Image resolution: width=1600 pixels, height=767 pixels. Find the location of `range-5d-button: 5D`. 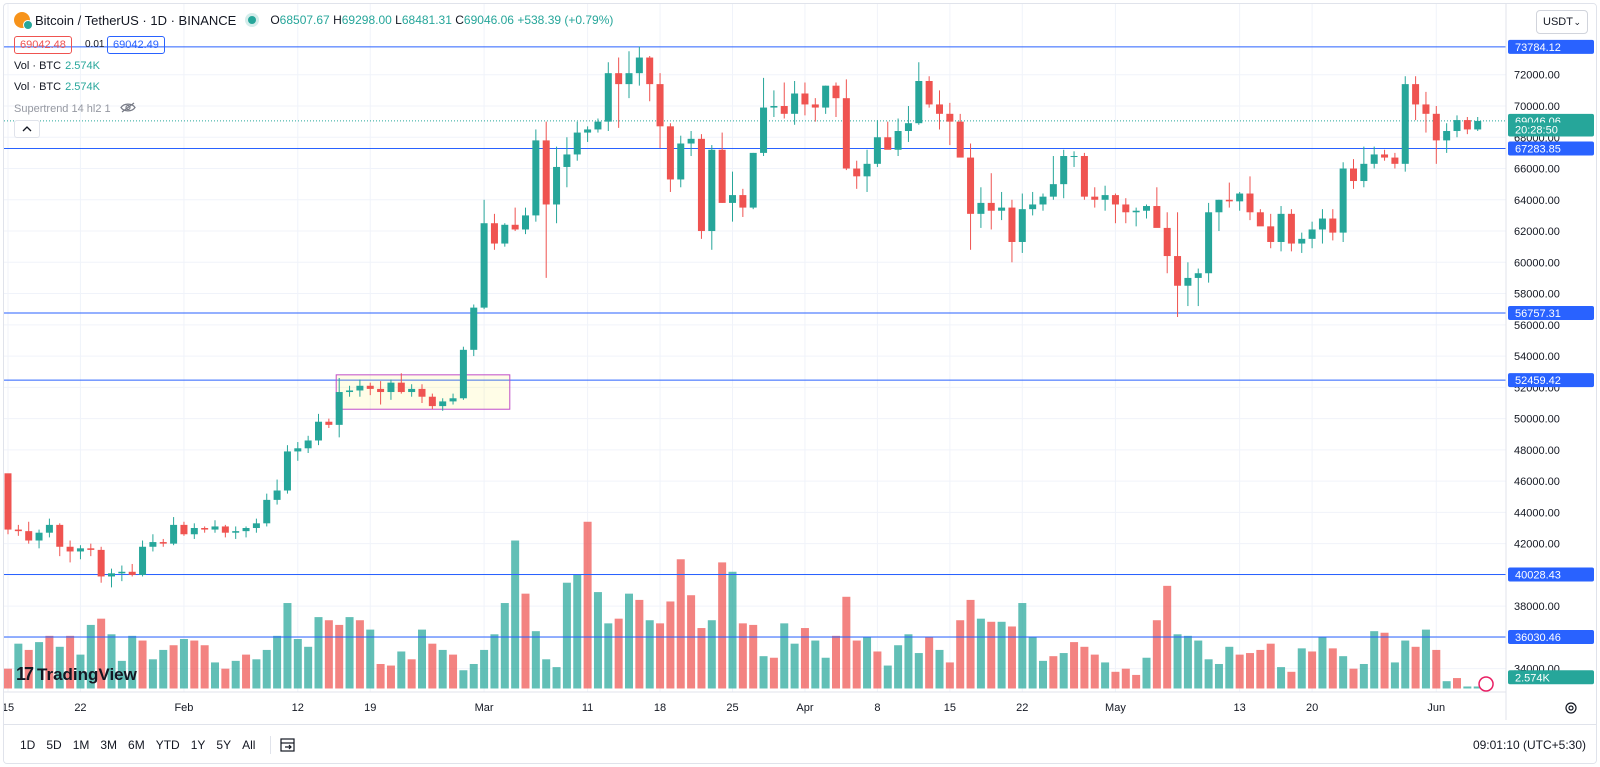

range-5d-button: 5D is located at coordinates (54, 745).